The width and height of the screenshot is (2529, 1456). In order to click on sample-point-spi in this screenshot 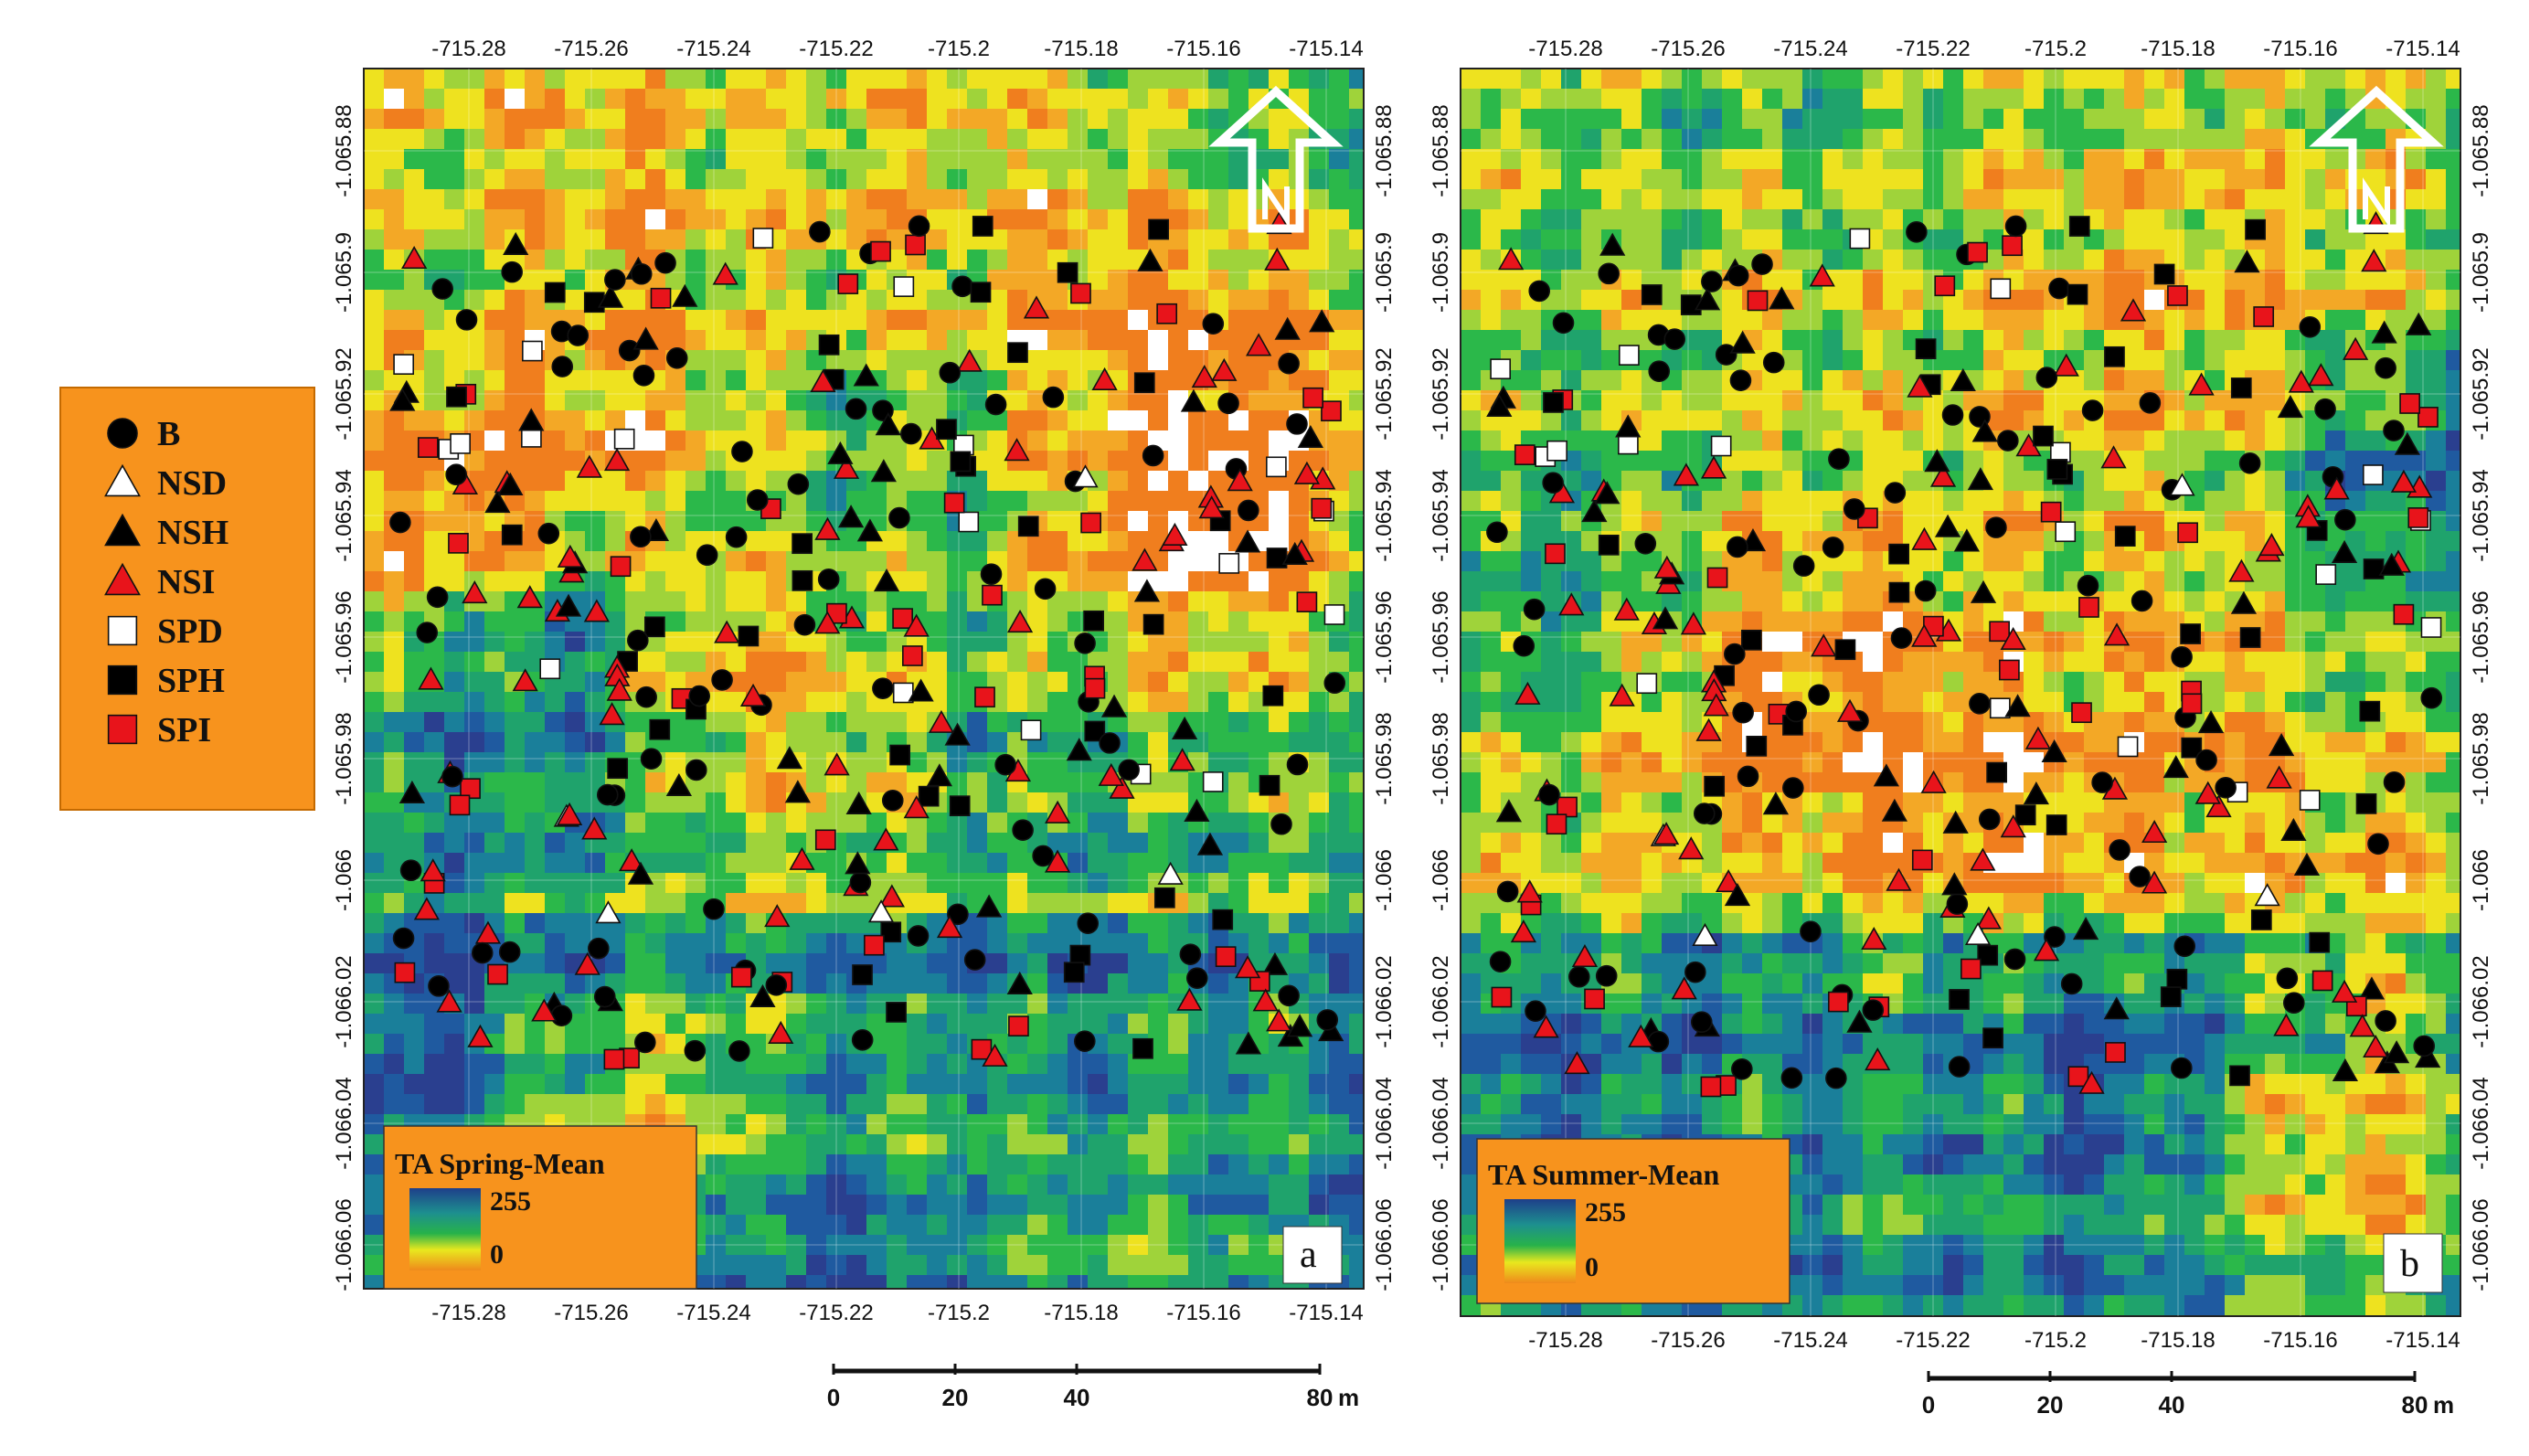, I will do `click(458, 543)`.